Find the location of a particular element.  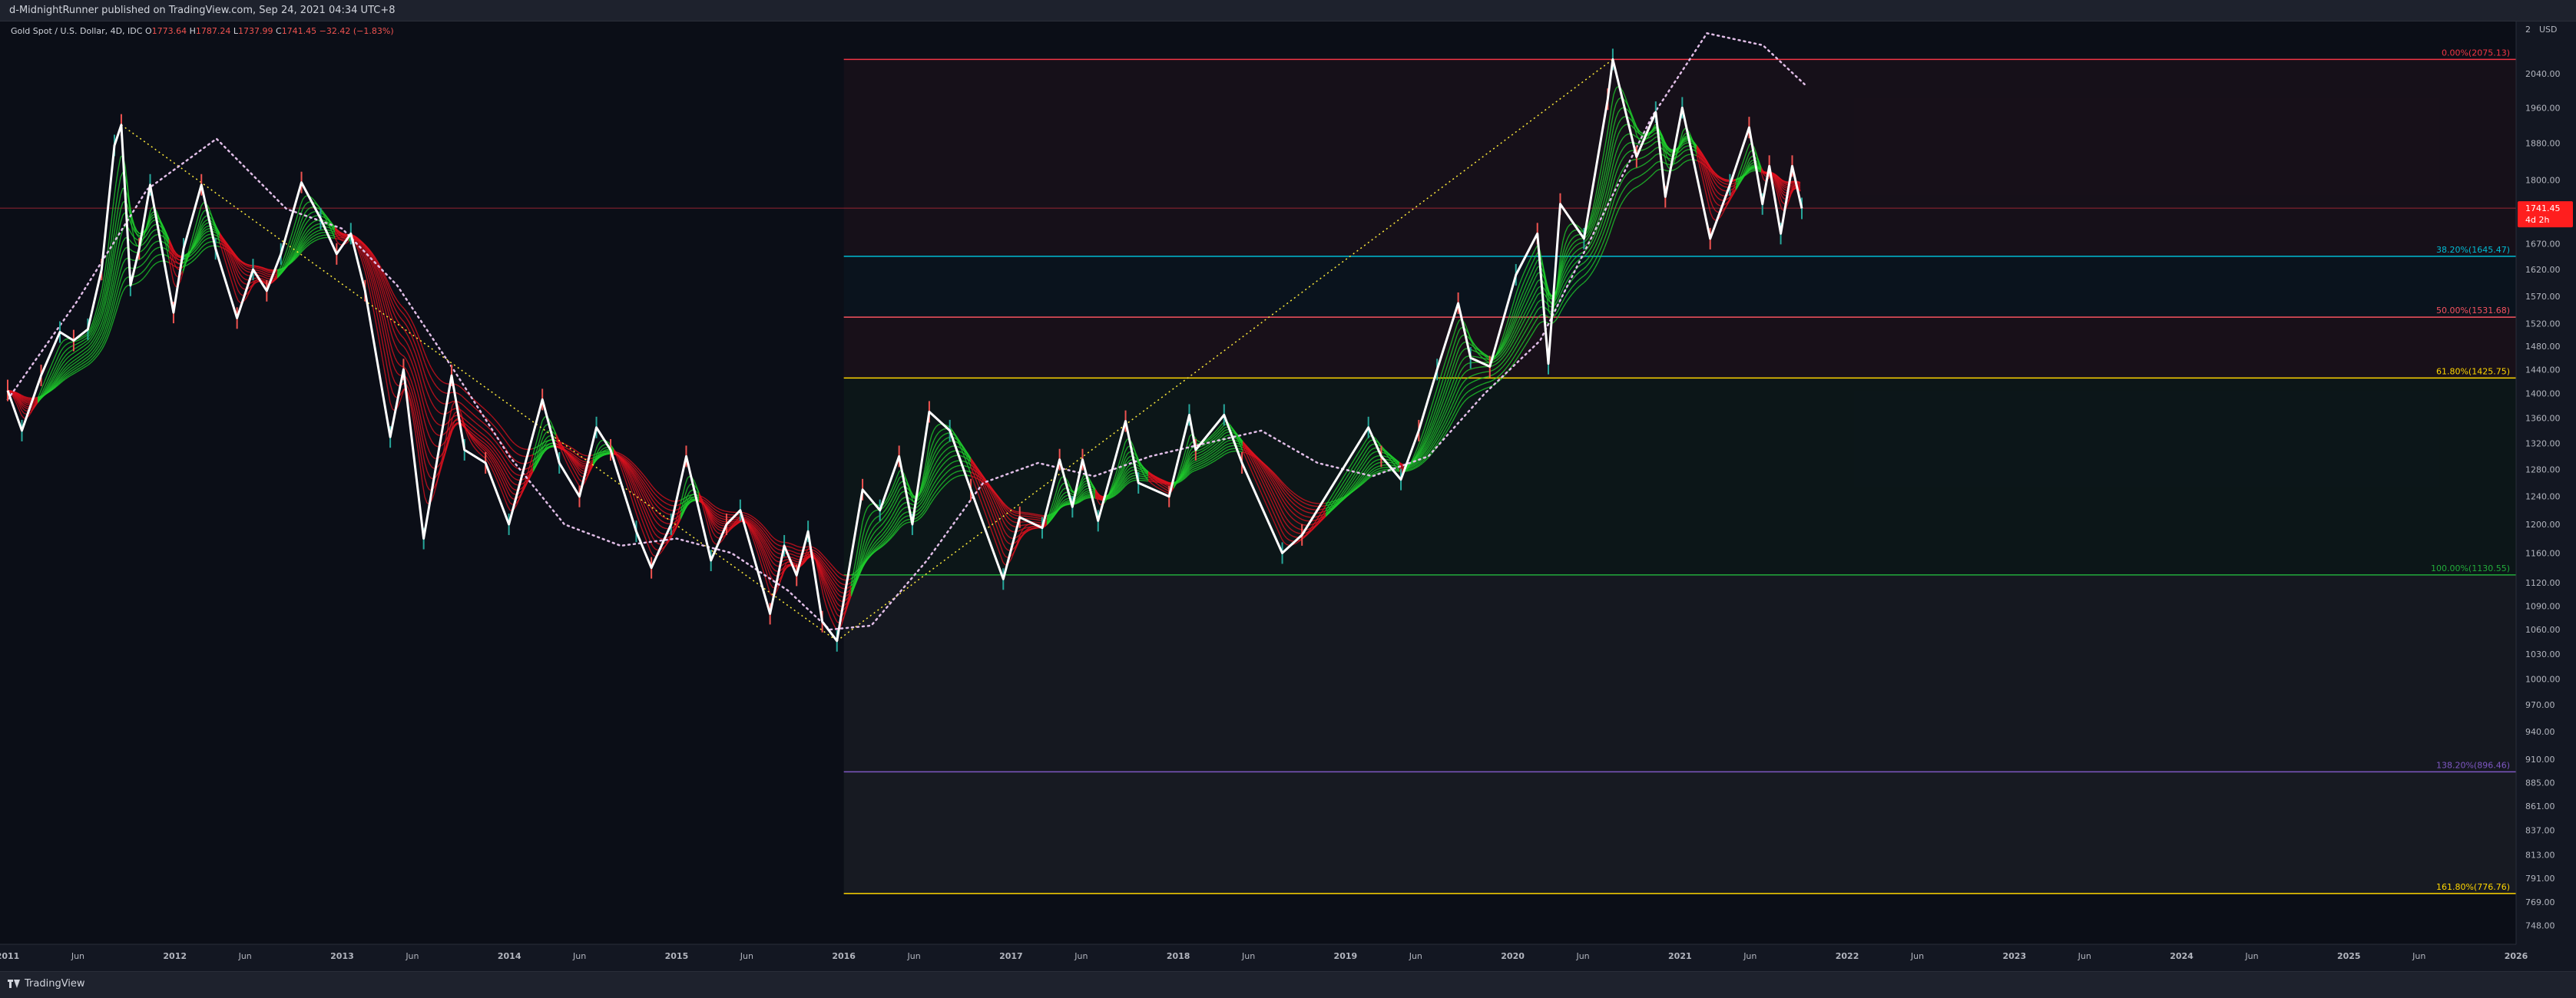

fib-level-label: 38.20%(1645.47) is located at coordinates (2473, 250).